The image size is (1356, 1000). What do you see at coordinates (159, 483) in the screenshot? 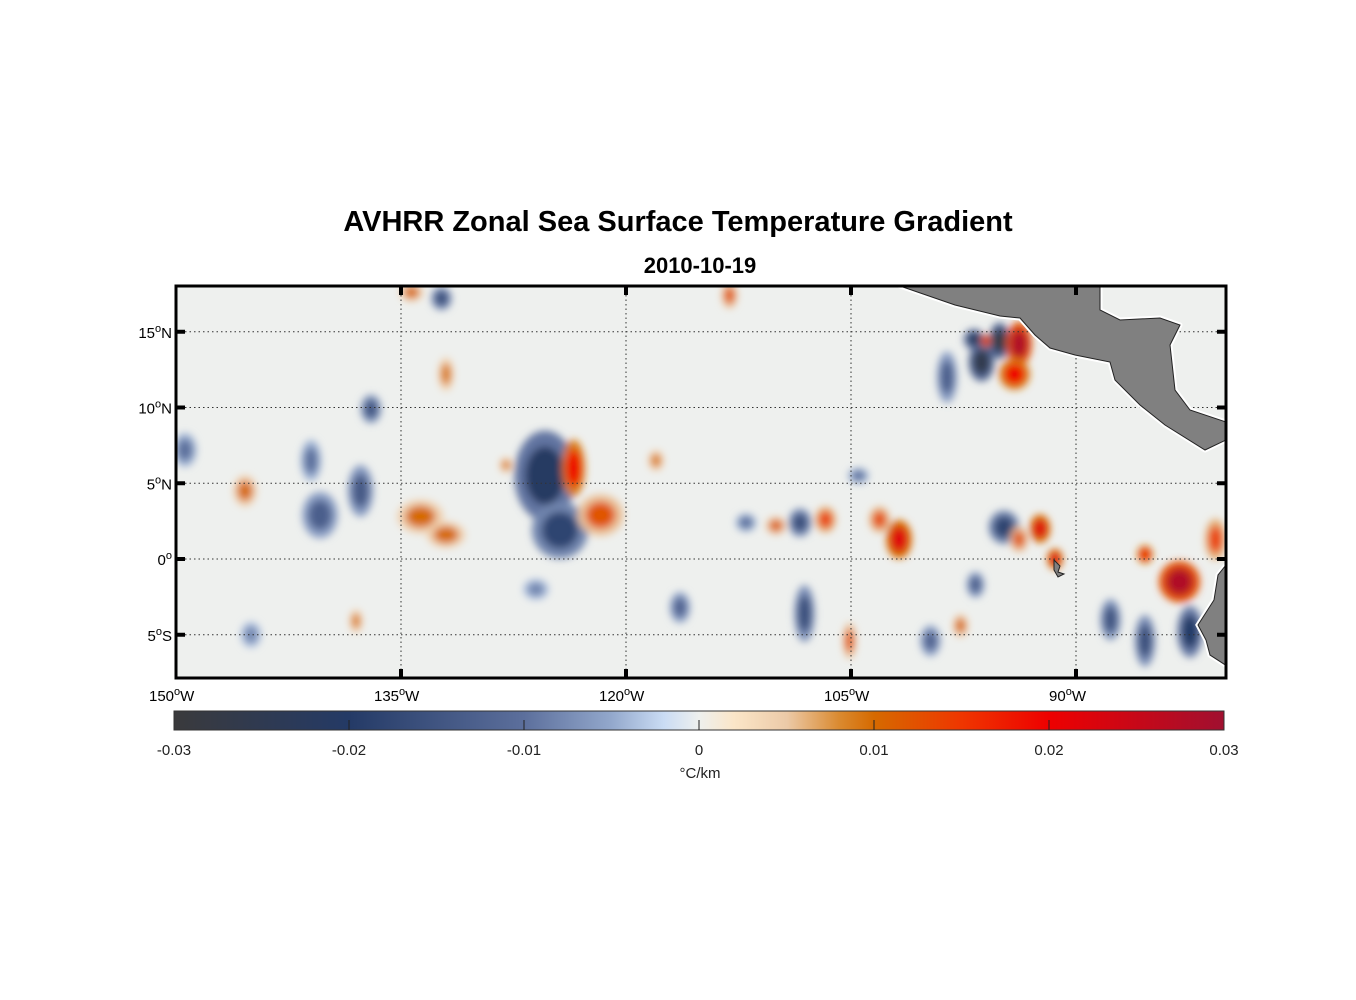
I see `lat-tick-label: 5oN` at bounding box center [159, 483].